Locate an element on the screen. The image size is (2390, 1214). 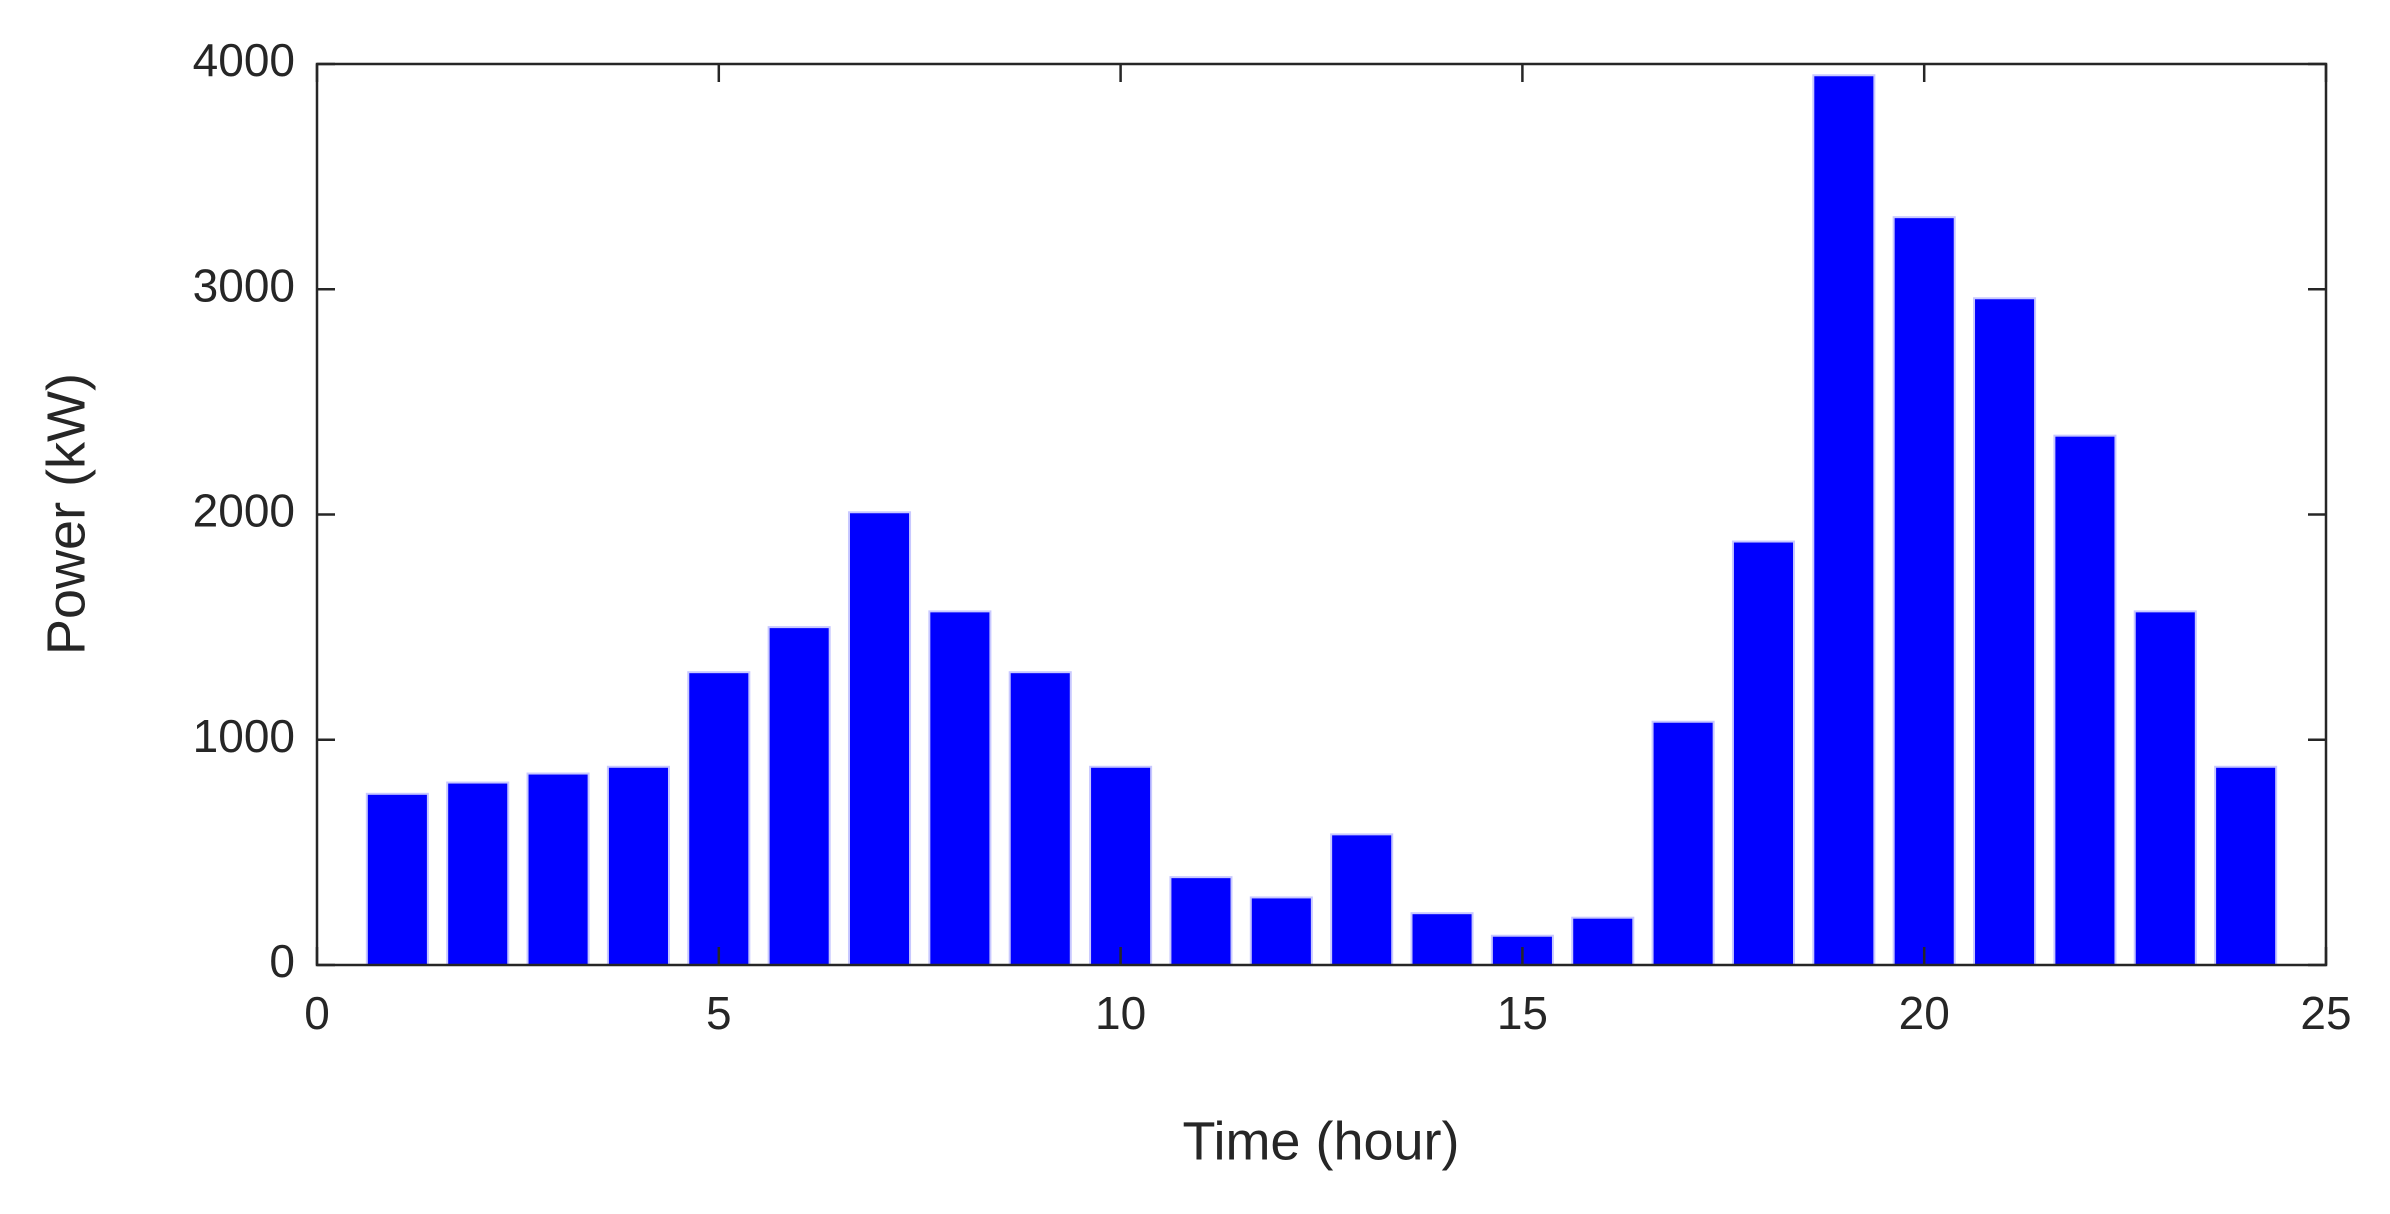
y-tick-label: 1000 is located at coordinates (244, 736).